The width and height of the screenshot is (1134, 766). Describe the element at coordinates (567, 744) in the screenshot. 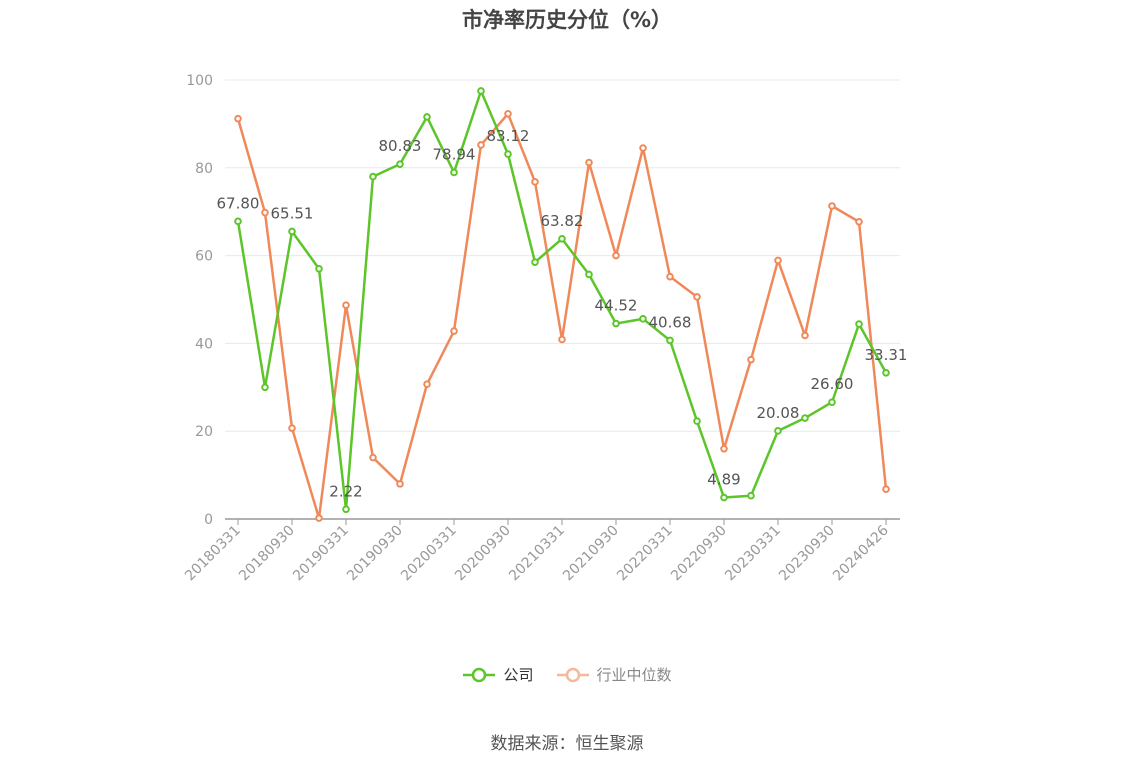

I see `data-source: 数据来源：恒生聚源` at that location.